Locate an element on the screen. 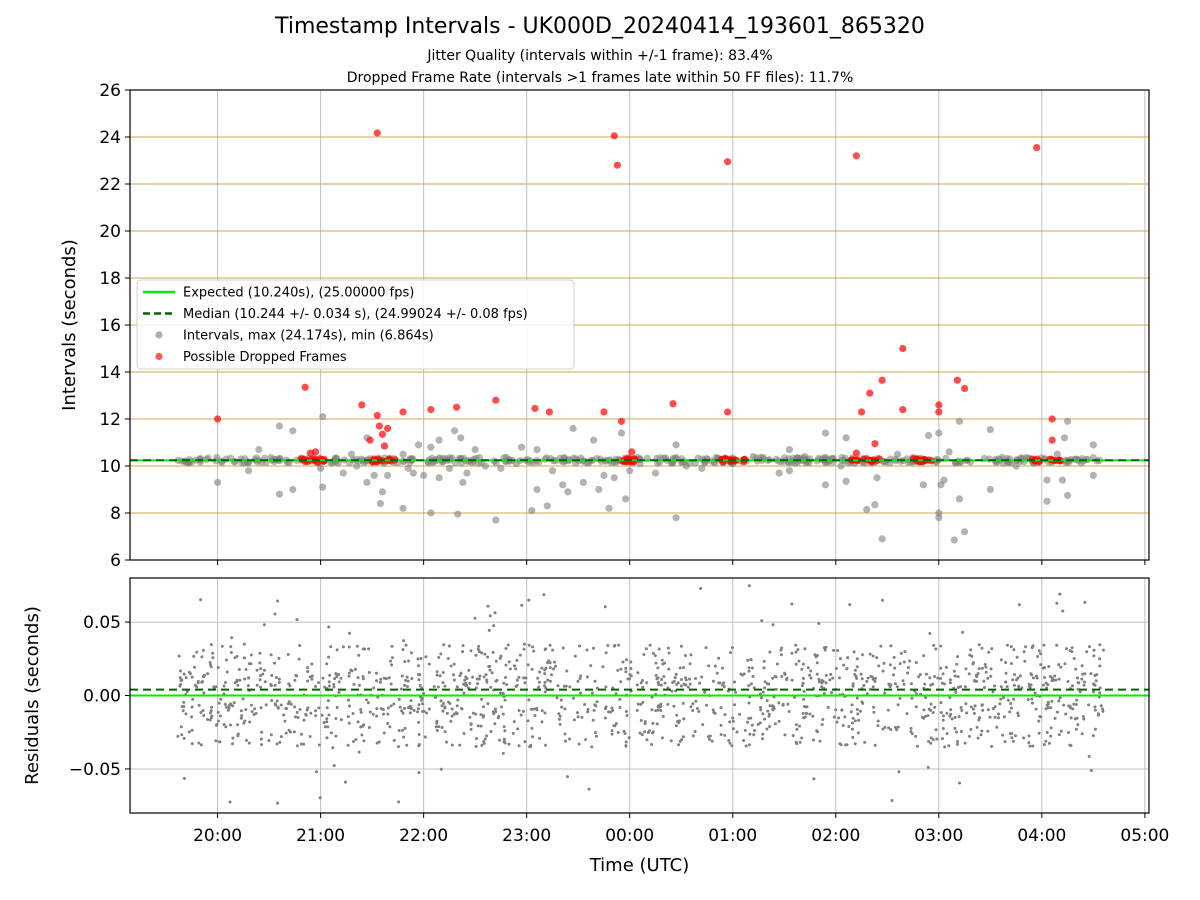 This screenshot has width=1200, height=900. x-tick-label: 02:00 is located at coordinates (835, 836).